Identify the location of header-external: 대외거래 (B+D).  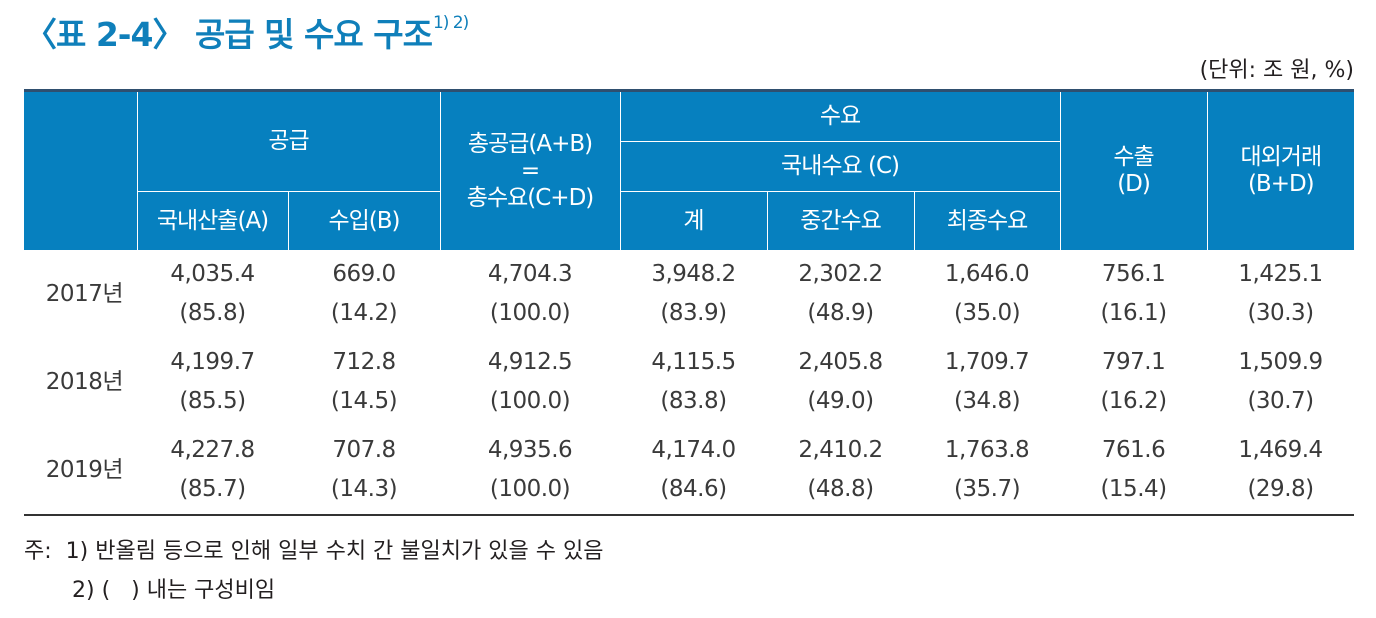
(1280, 170).